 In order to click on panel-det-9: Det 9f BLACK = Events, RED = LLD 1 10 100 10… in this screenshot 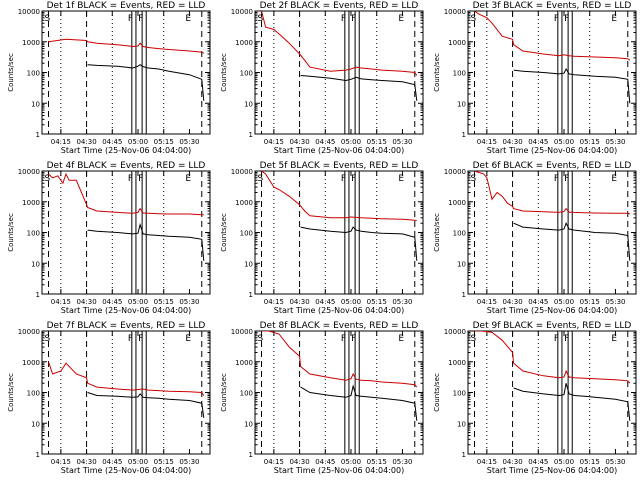, I will do `click(535, 398)`.